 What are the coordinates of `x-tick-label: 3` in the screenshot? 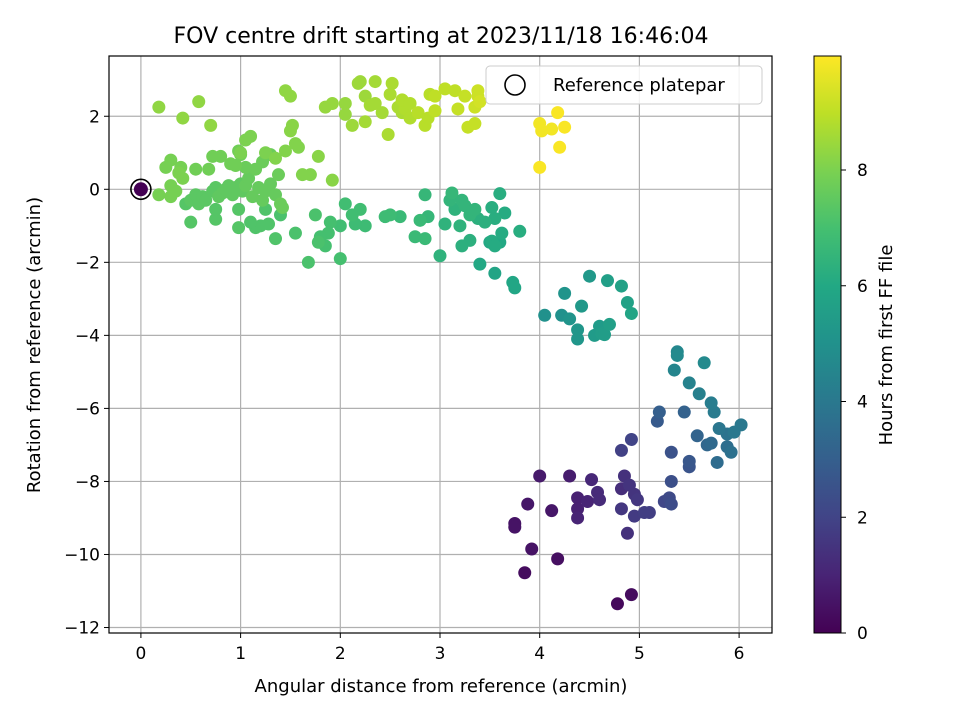 It's located at (440, 654).